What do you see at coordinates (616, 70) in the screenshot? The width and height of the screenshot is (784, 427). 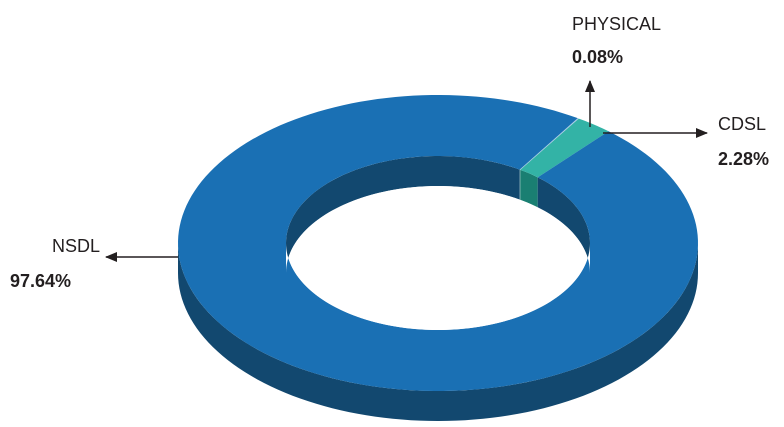 I see `callout-physical: PHYSICAL 0.08%` at bounding box center [616, 70].